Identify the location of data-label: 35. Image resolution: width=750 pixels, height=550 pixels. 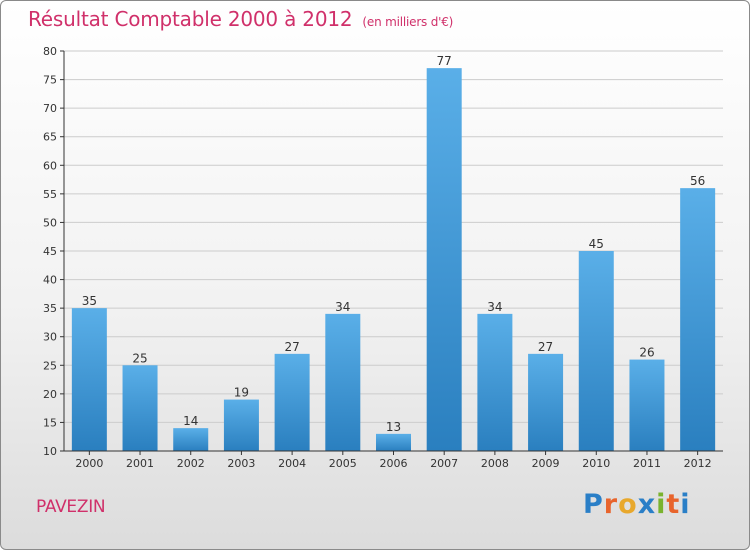
(89, 301).